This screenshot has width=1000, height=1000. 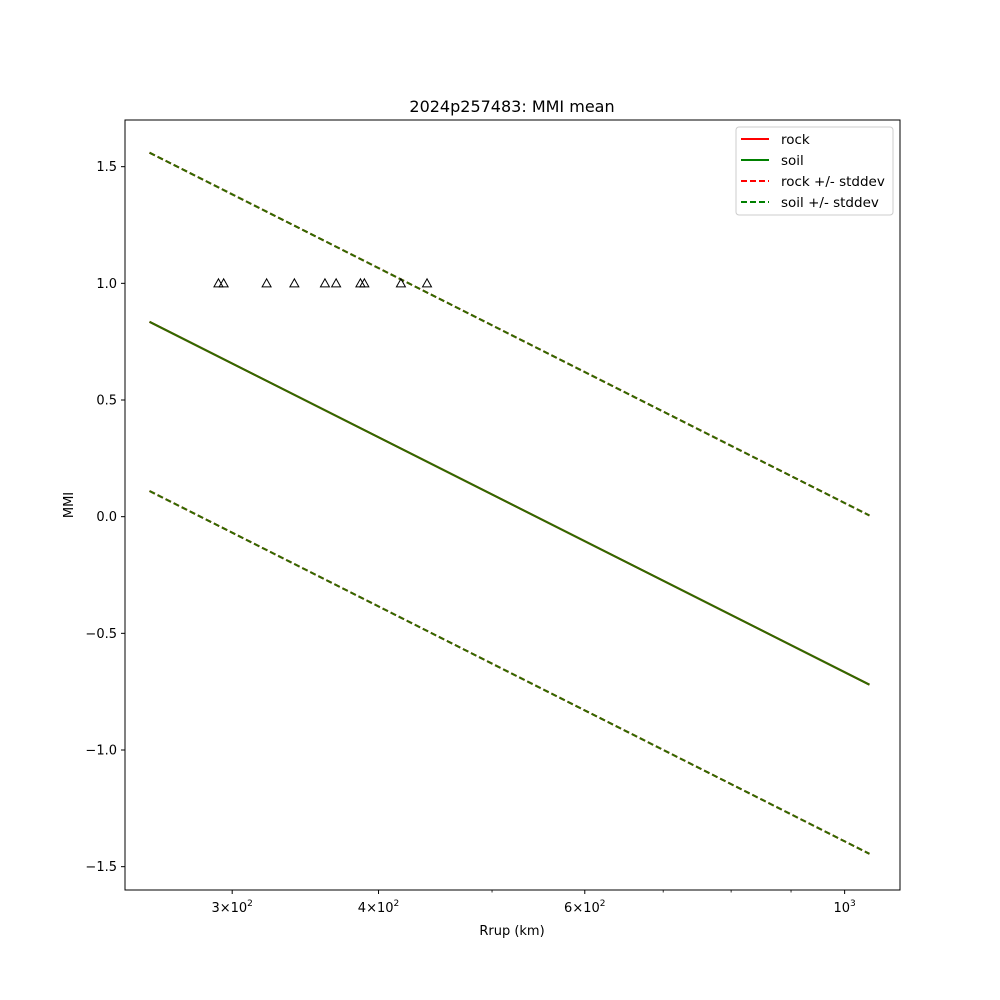 What do you see at coordinates (101, 751) in the screenshot?
I see `y-tick-label: −1.0` at bounding box center [101, 751].